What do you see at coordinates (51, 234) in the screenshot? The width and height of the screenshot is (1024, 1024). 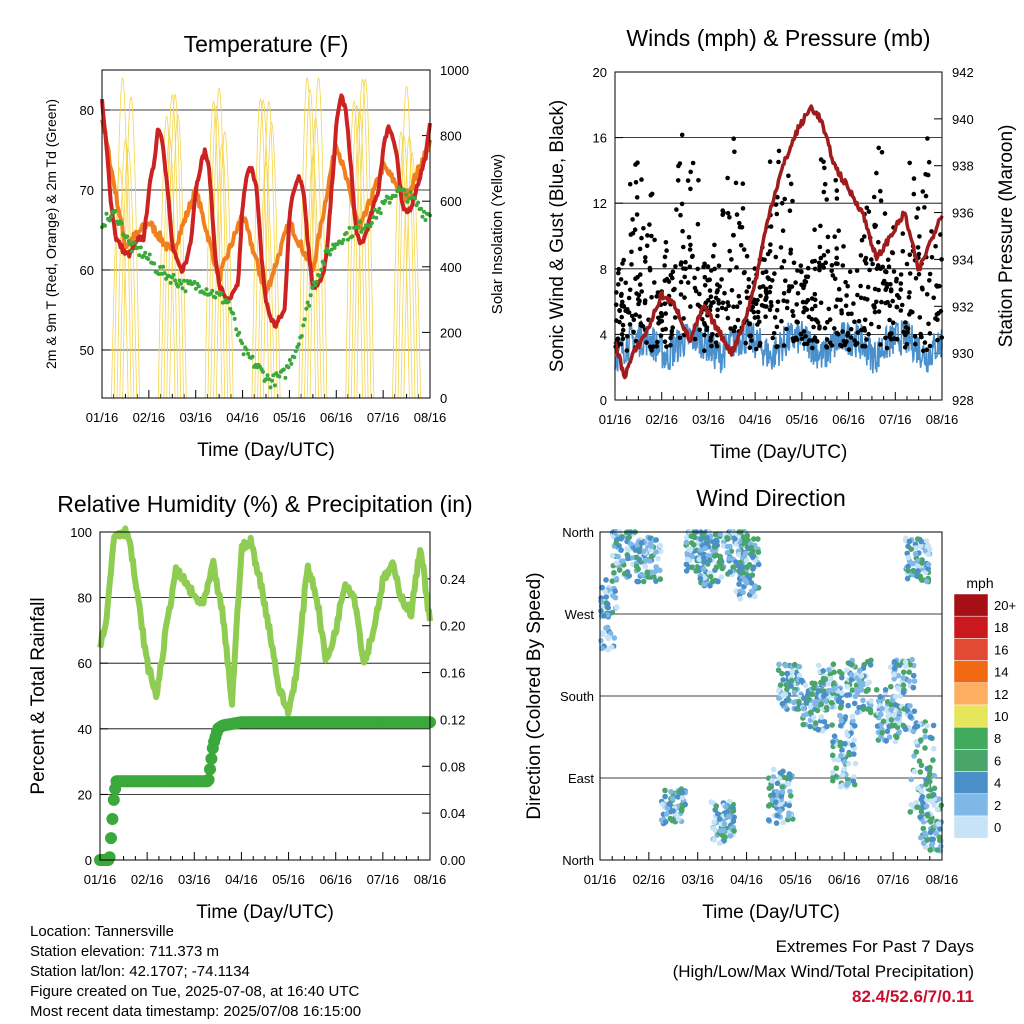 I see `y-axis-label: 2m & 9m T (Red, Orange) & 2m Td (Green)` at bounding box center [51, 234].